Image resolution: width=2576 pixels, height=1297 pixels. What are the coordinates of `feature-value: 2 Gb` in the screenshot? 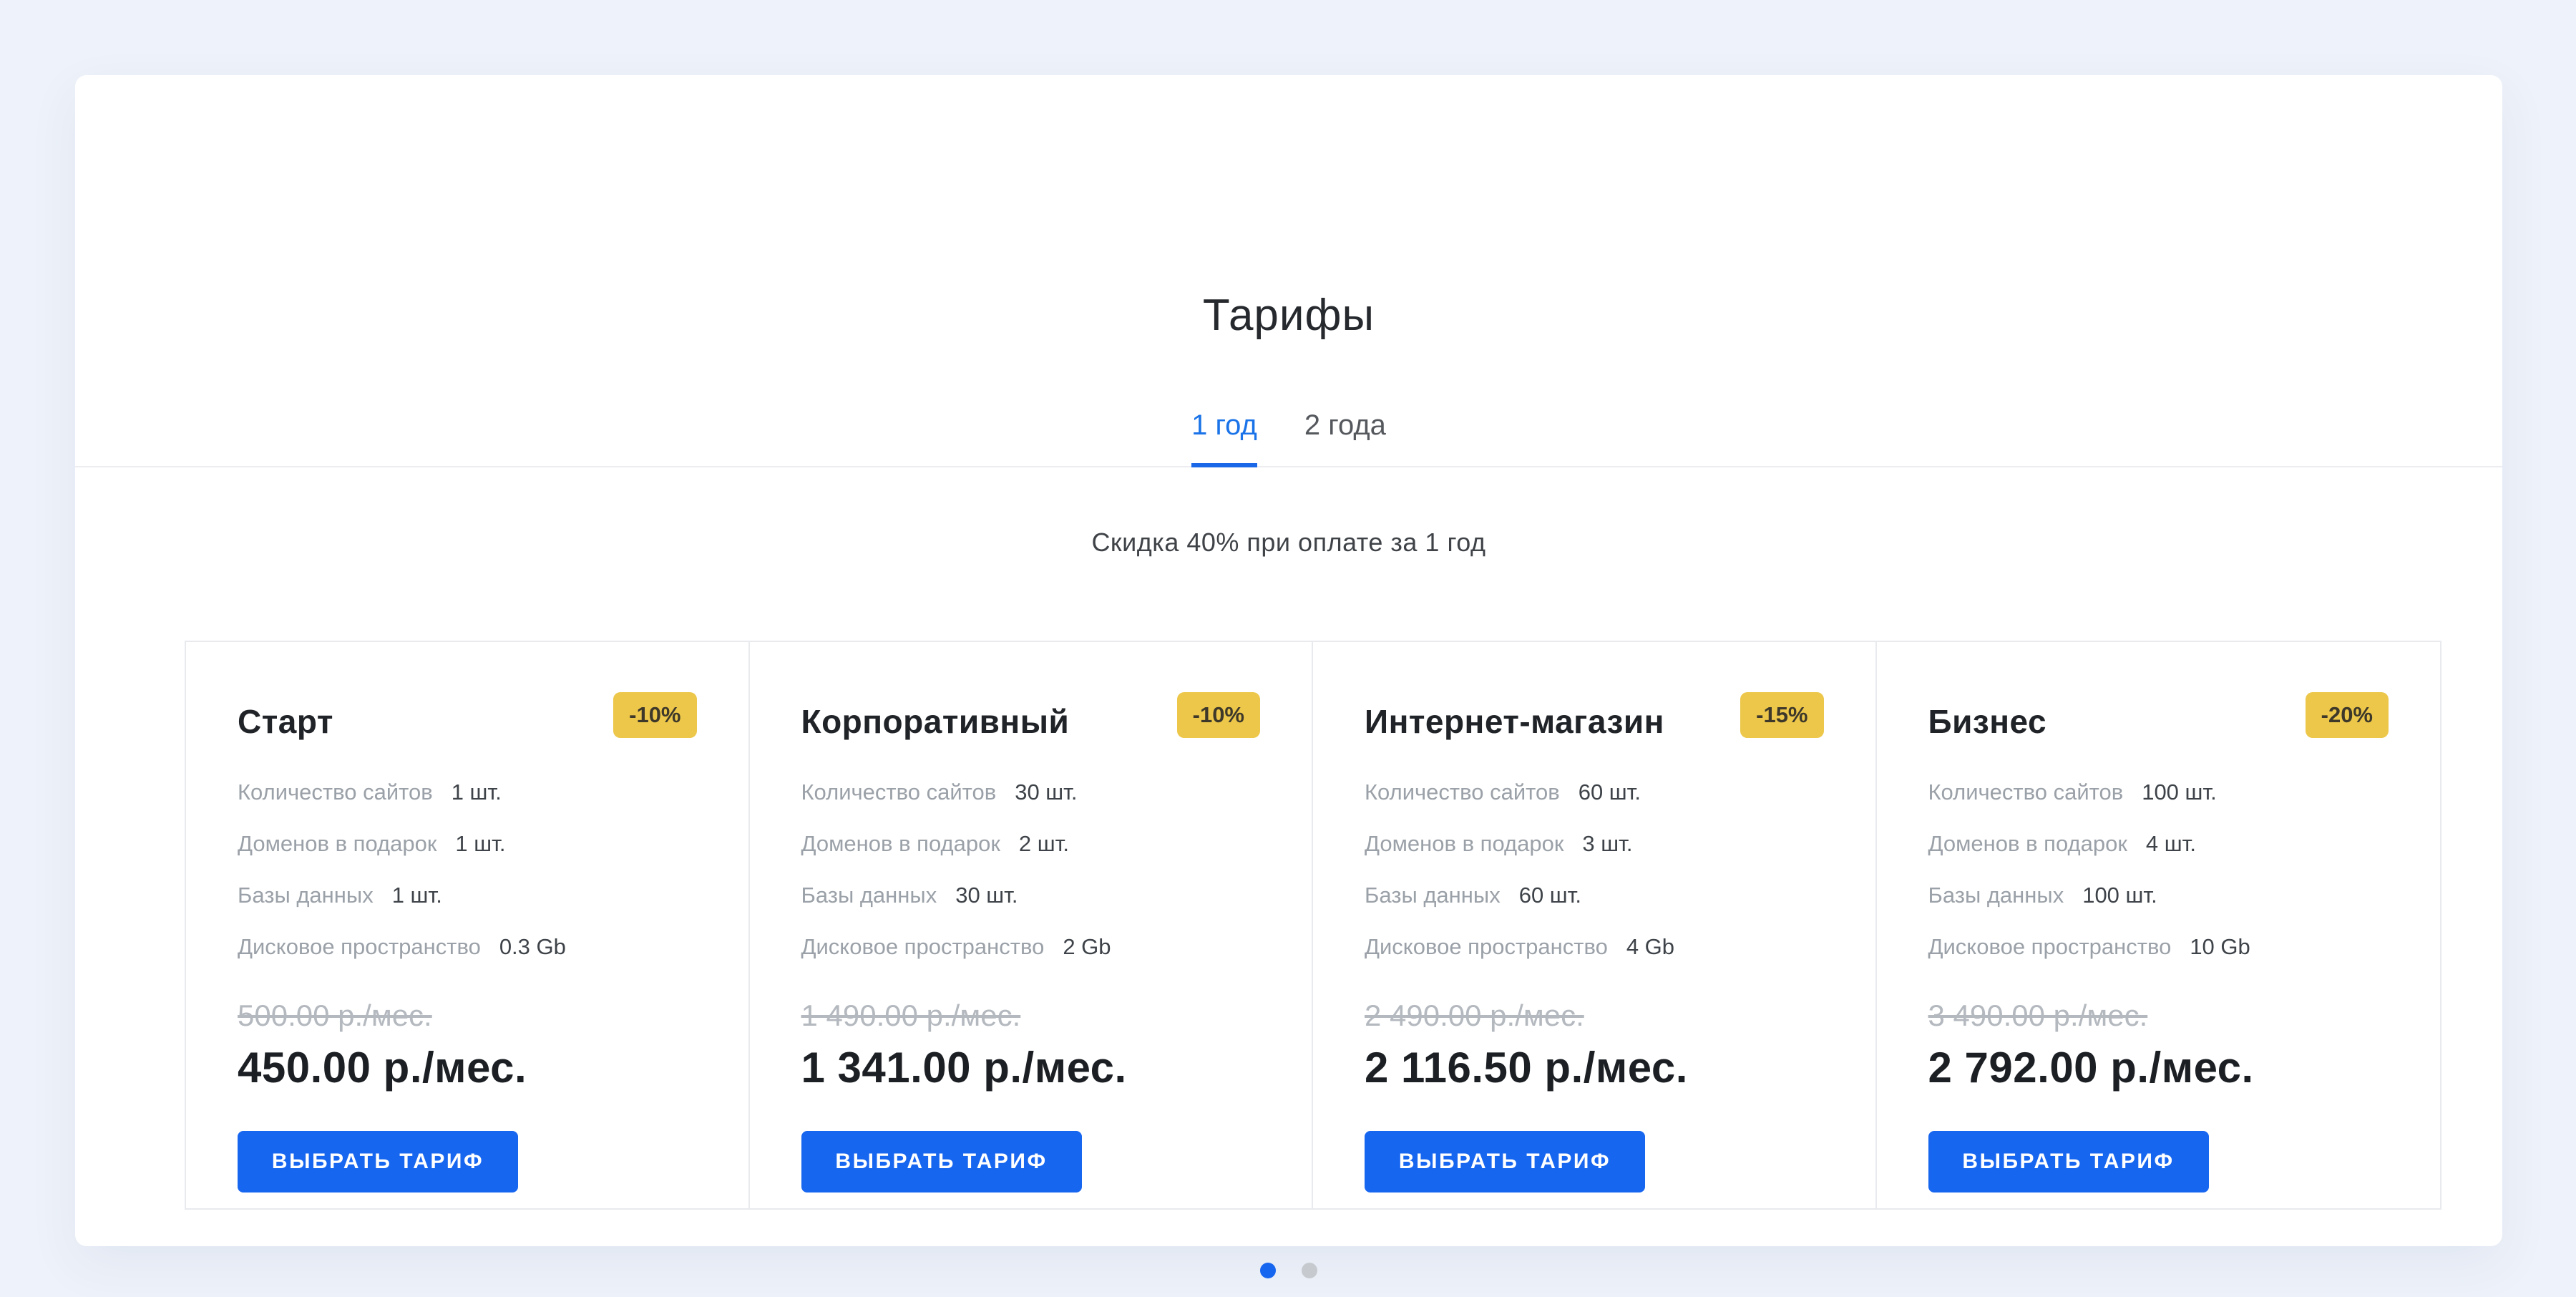 It's located at (1087, 947).